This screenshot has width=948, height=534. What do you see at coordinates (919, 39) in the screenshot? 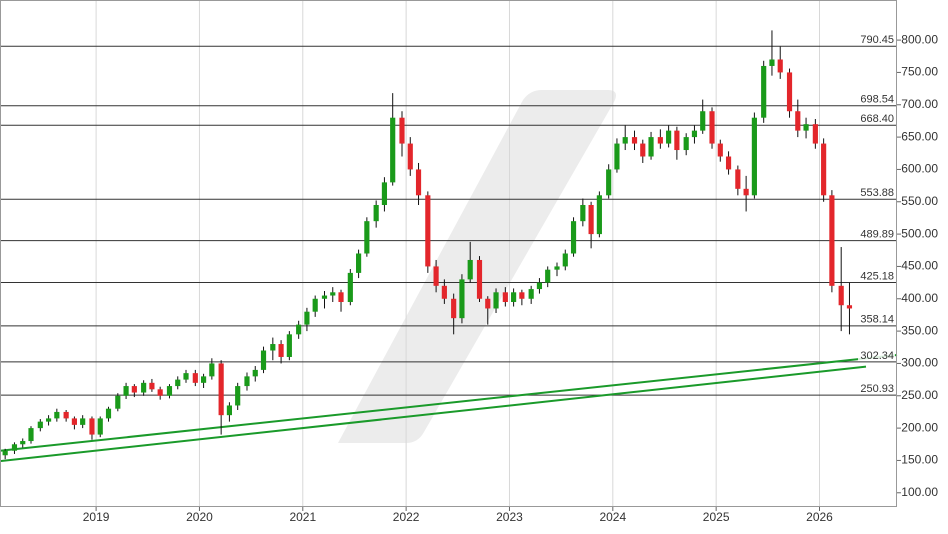
I see `y-tick-label: 800.00` at bounding box center [919, 39].